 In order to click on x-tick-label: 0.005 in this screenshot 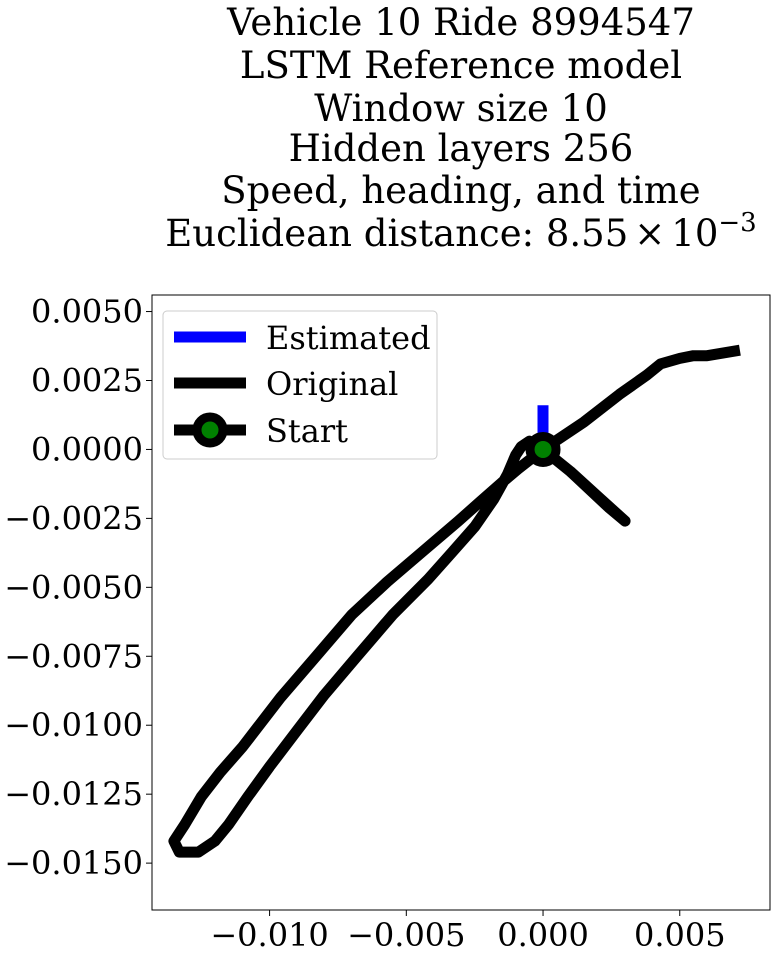, I will do `click(680, 935)`.